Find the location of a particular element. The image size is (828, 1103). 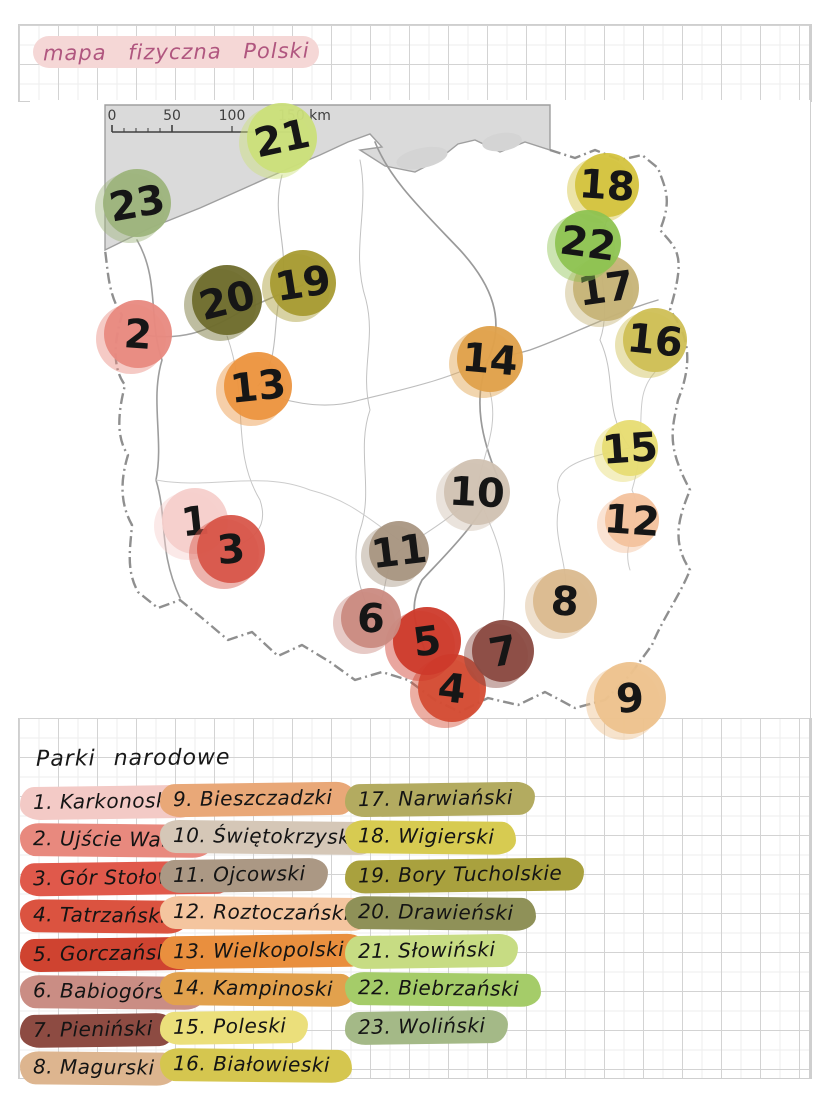

park-marker-13: 13 is located at coordinates (254, 389).